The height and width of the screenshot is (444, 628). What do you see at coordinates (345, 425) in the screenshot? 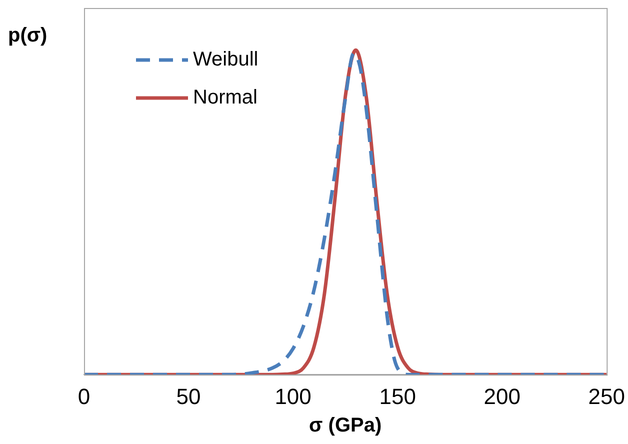
I see `x-axis-title: σ (GPa)` at bounding box center [345, 425].